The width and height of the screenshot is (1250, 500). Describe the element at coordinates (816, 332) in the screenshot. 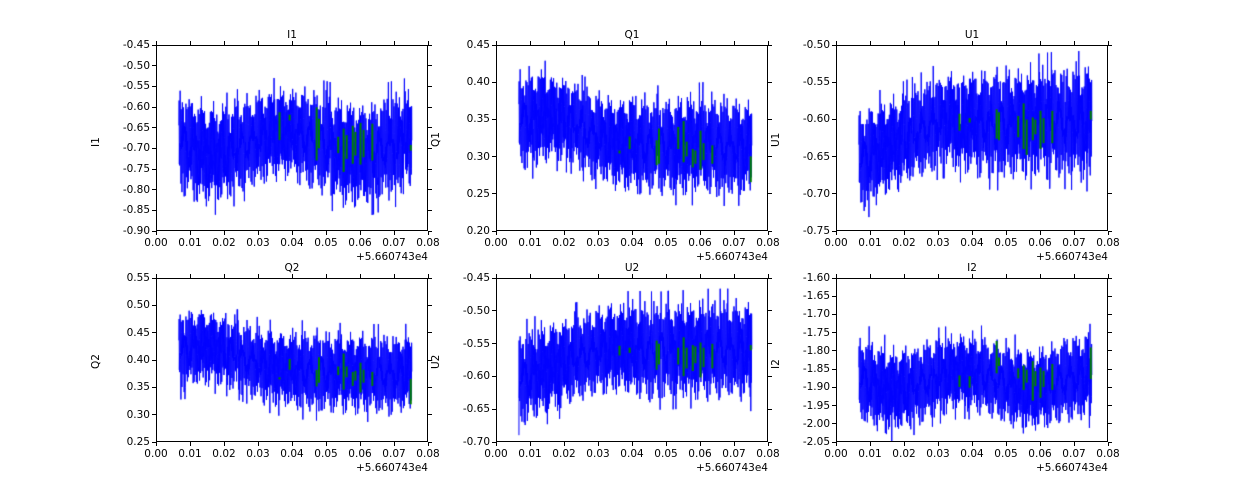

I see `y-tick-label: -1.75` at that location.